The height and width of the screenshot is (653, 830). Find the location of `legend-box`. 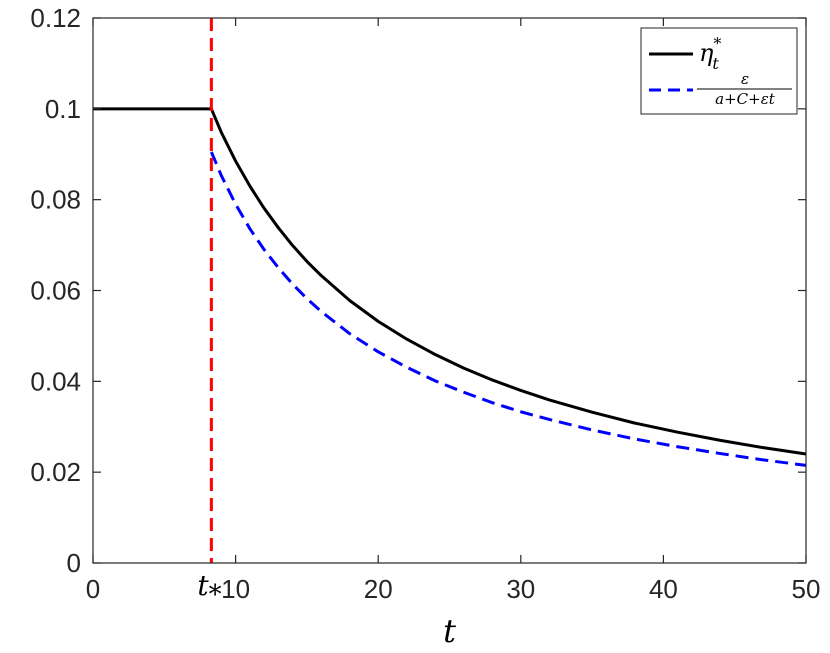

legend-box is located at coordinates (719, 71).